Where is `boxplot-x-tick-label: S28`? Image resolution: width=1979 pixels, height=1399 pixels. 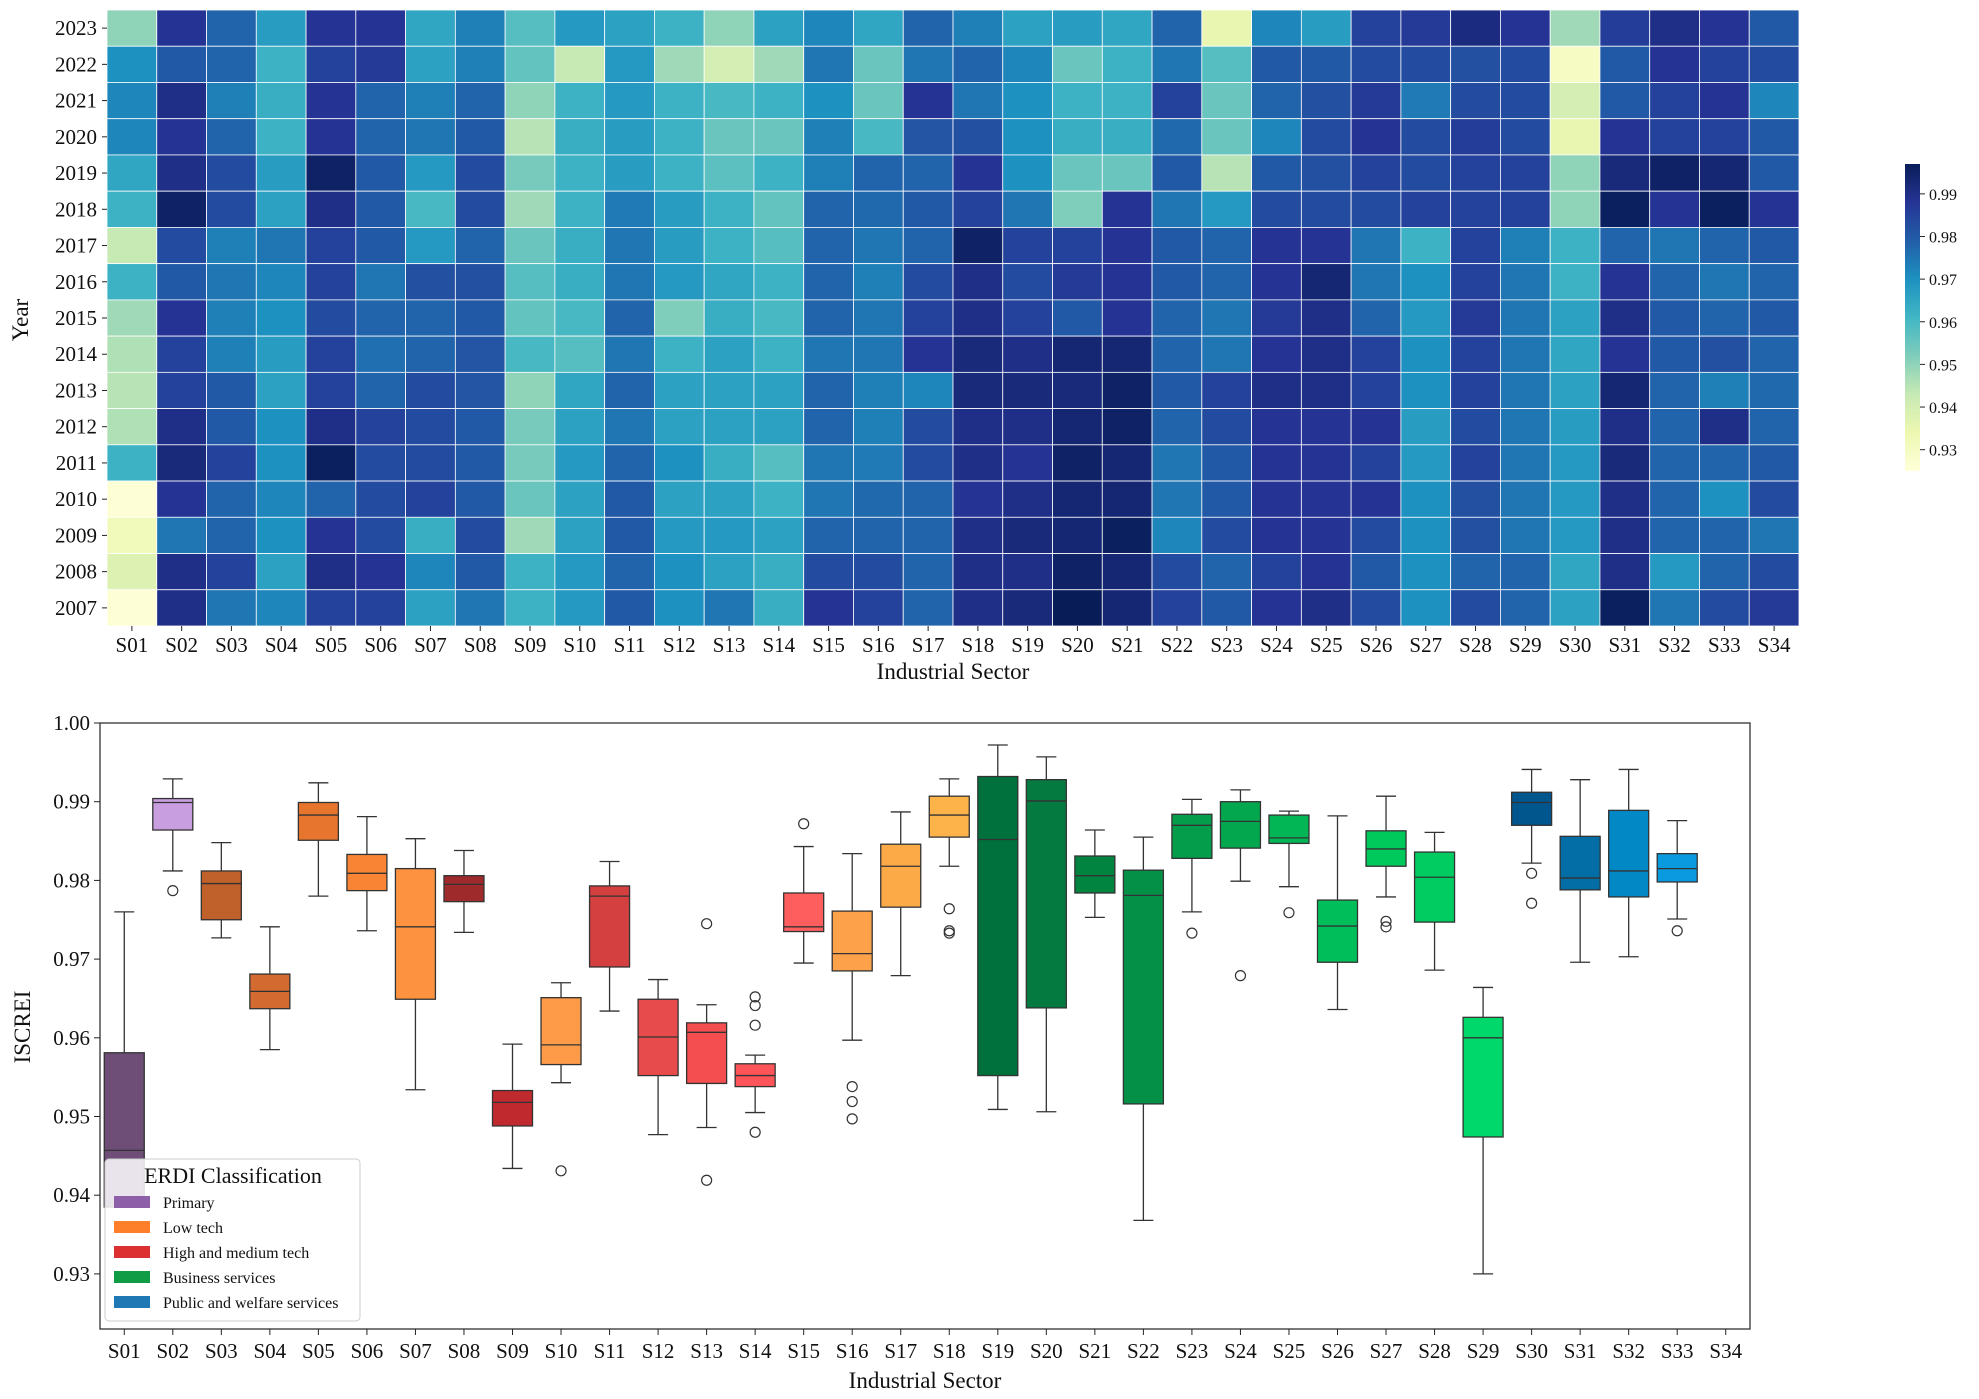 boxplot-x-tick-label: S28 is located at coordinates (1434, 1351).